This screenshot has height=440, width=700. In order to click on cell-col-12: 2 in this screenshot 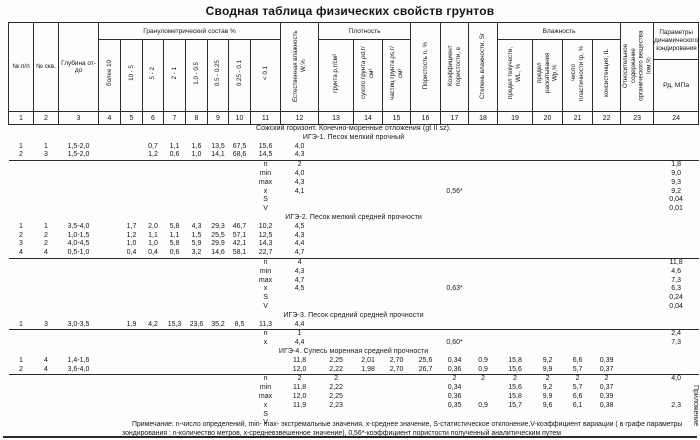, I will do `click(299, 165)`.